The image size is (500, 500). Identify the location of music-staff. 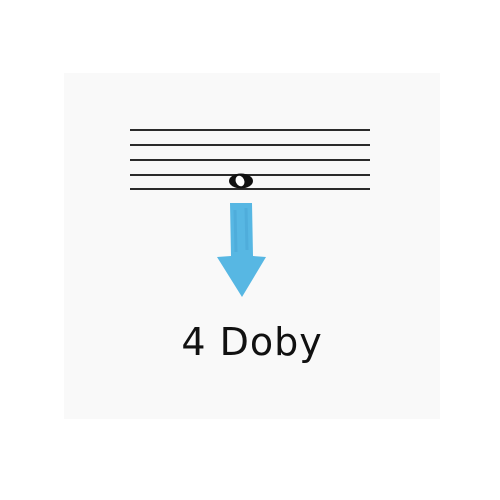
(250, 159).